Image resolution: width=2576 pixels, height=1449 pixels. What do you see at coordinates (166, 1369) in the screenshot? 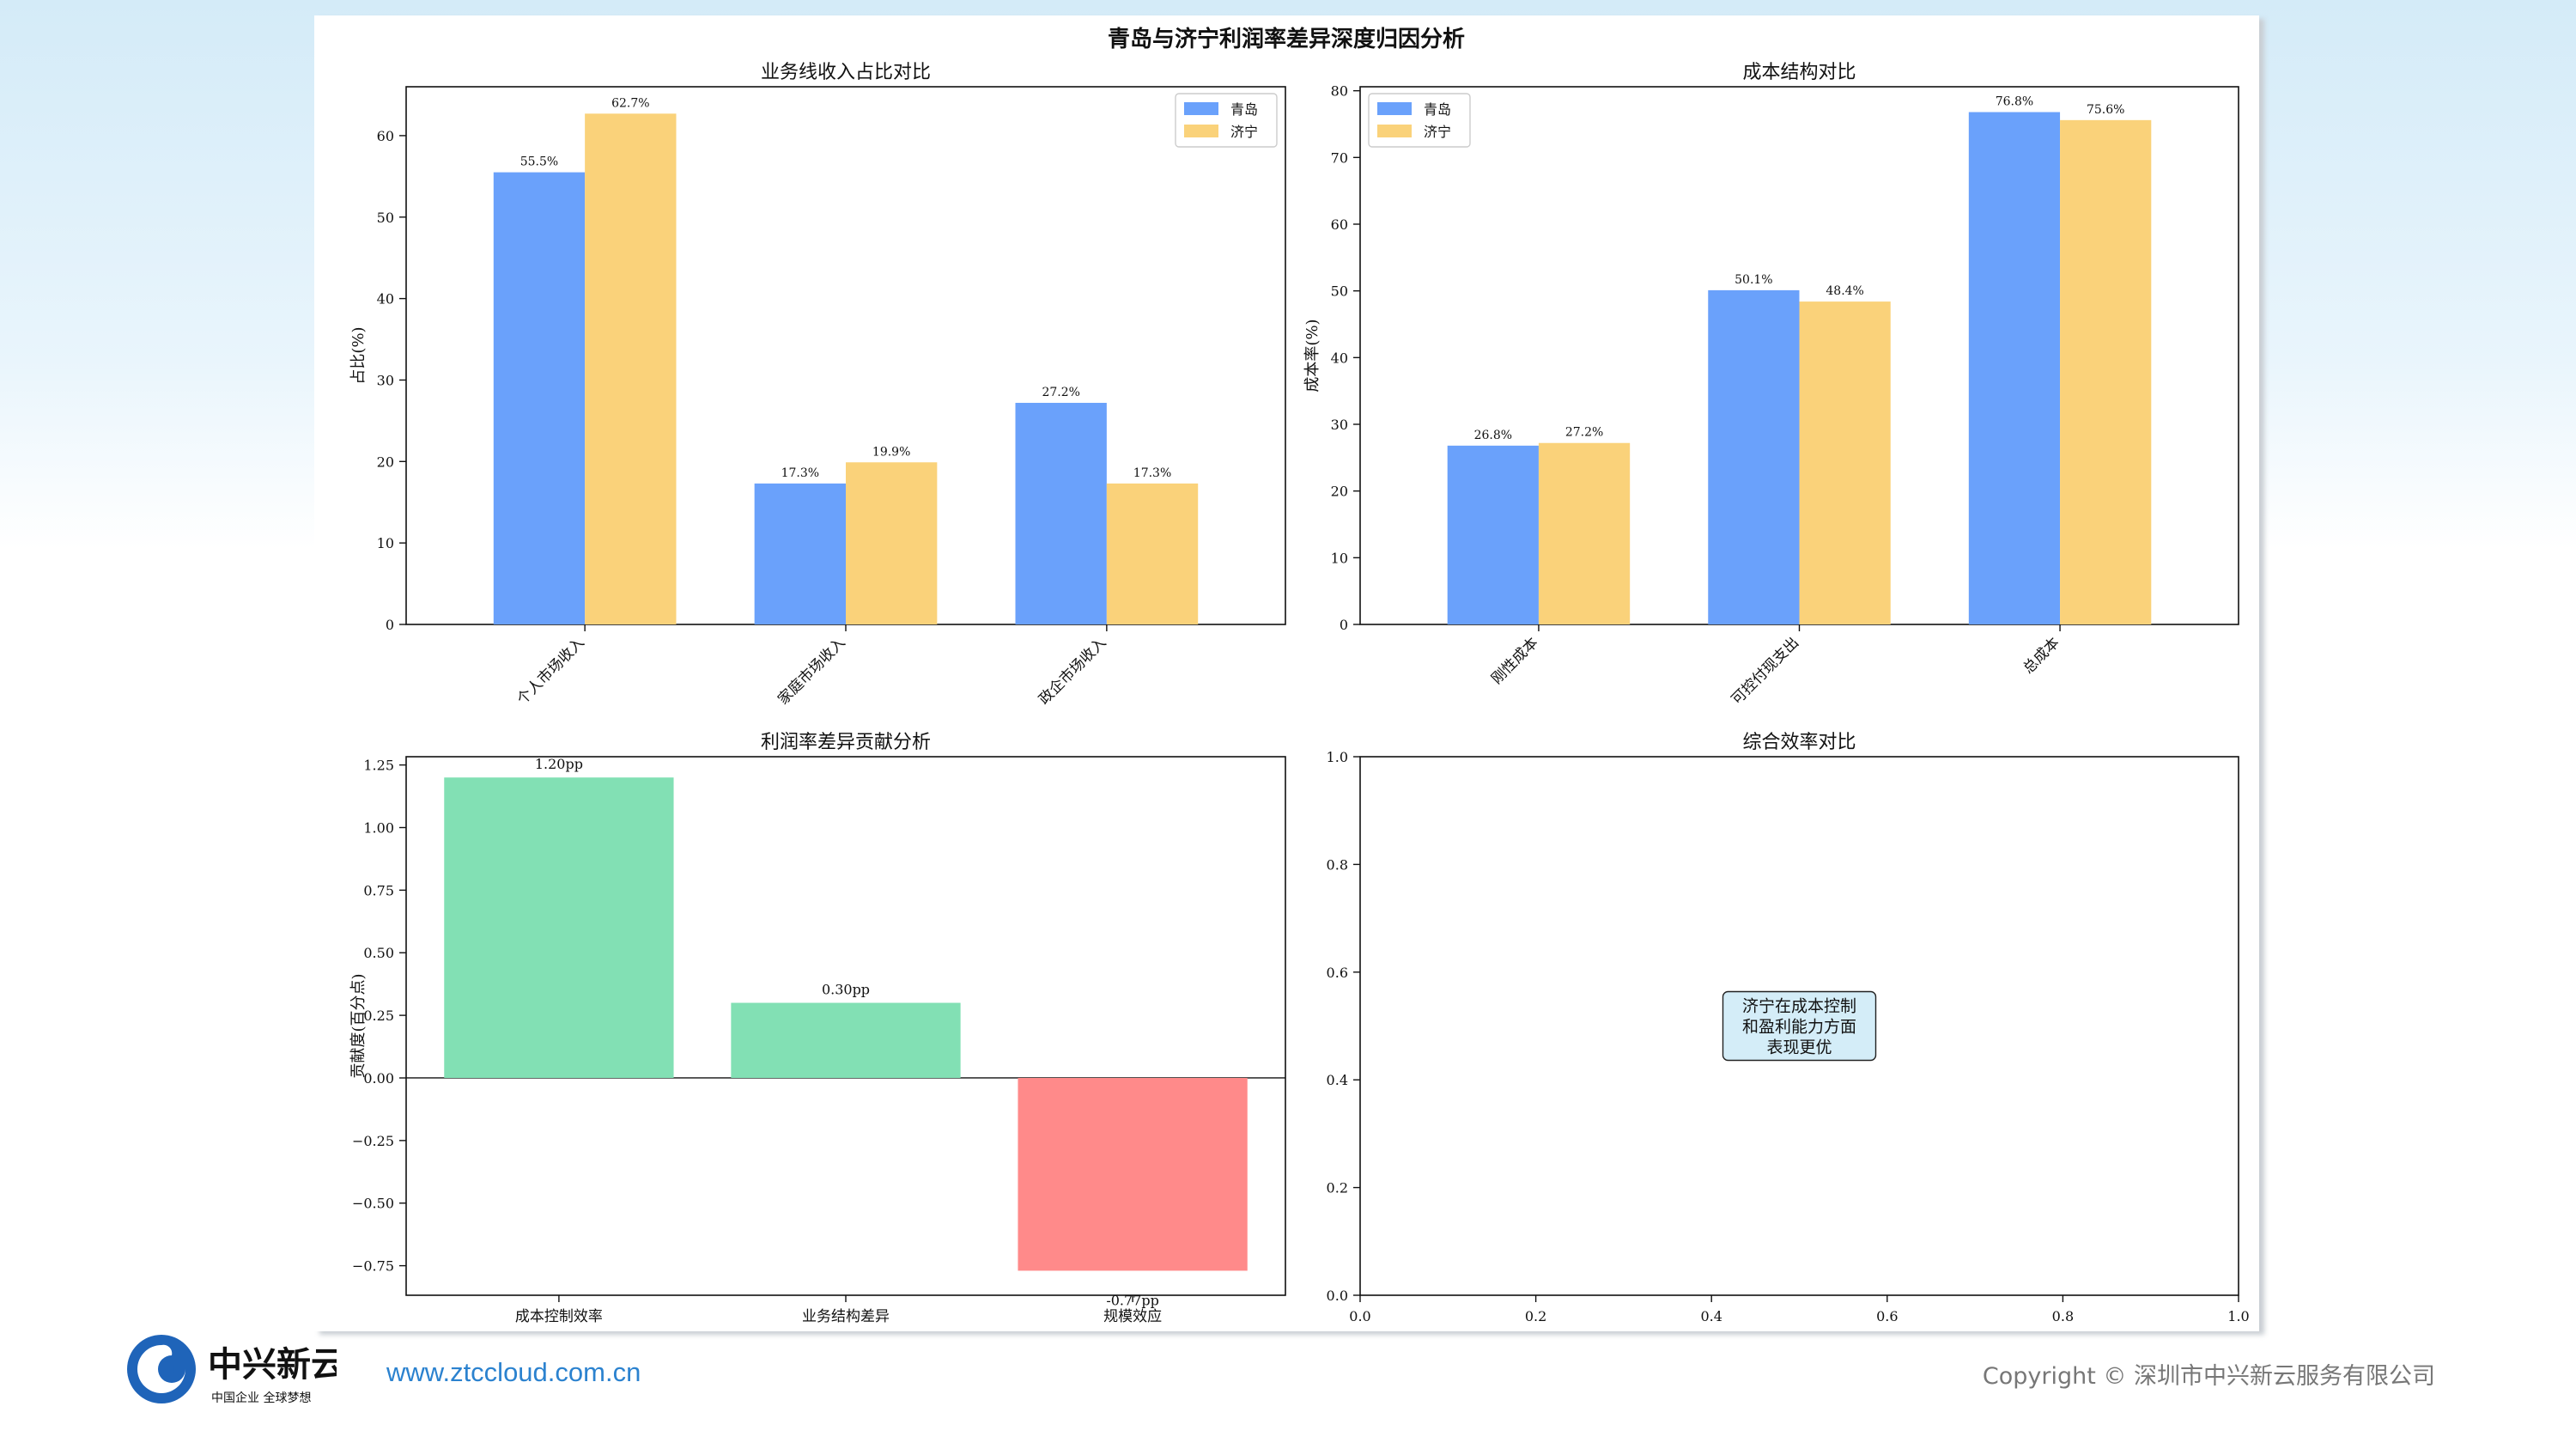
I see `logo-swirl-core-icon` at bounding box center [166, 1369].